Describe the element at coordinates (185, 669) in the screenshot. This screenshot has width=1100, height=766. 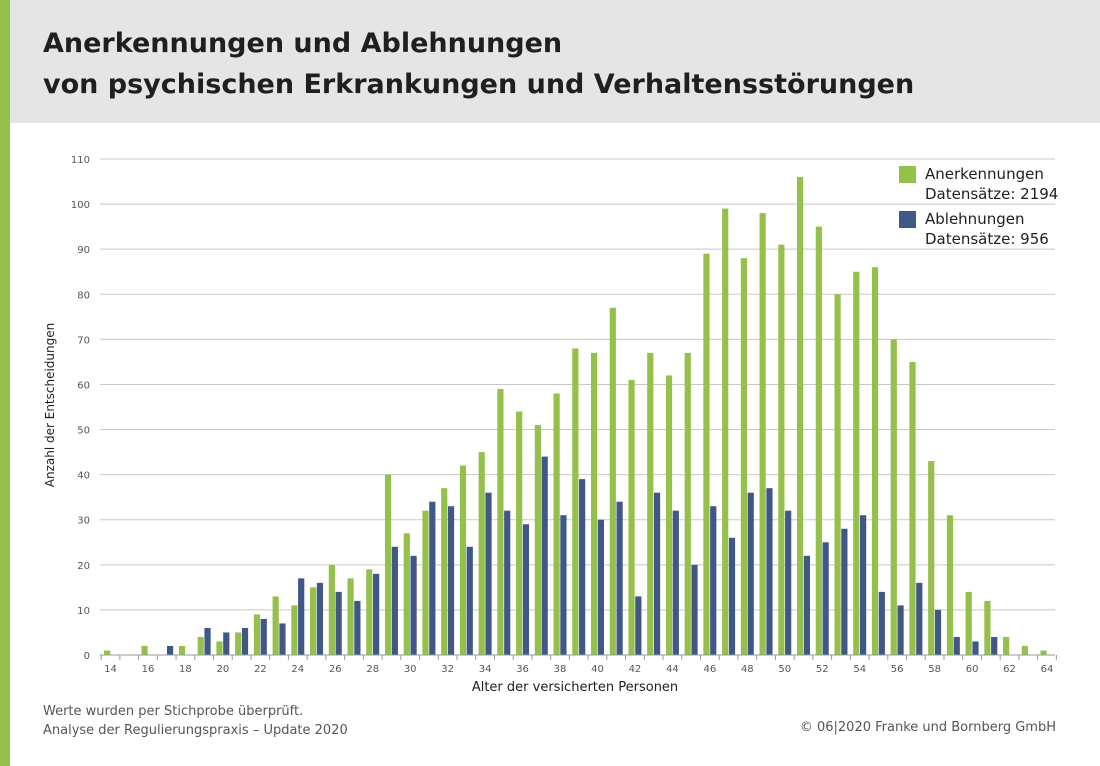
I see `x-tick-label: 18` at that location.